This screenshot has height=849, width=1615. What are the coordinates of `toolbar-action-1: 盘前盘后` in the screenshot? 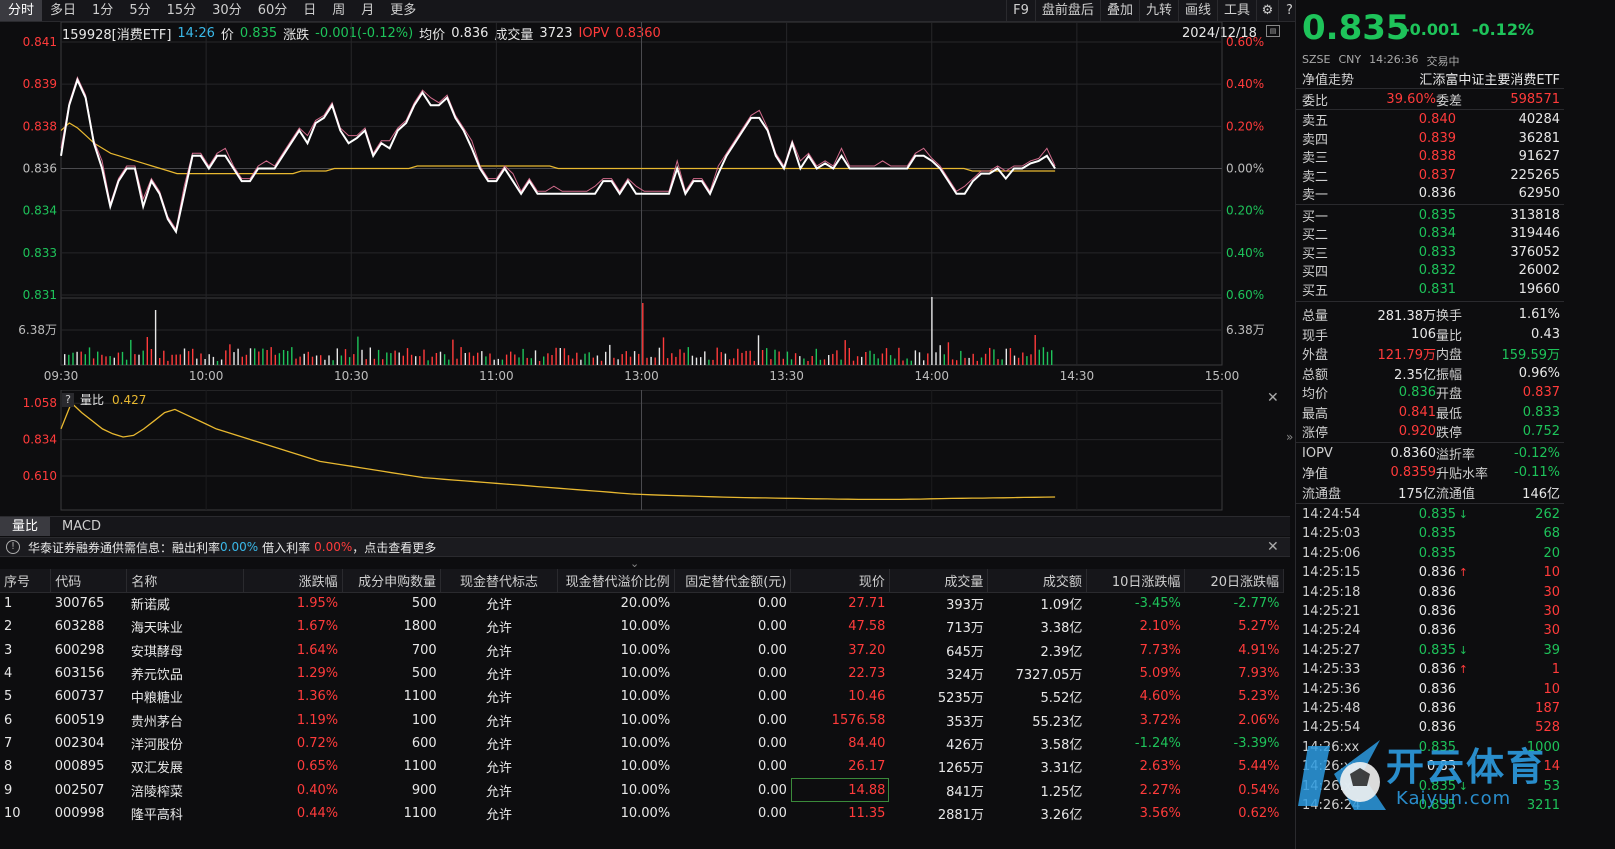 It's located at (1067, 11).